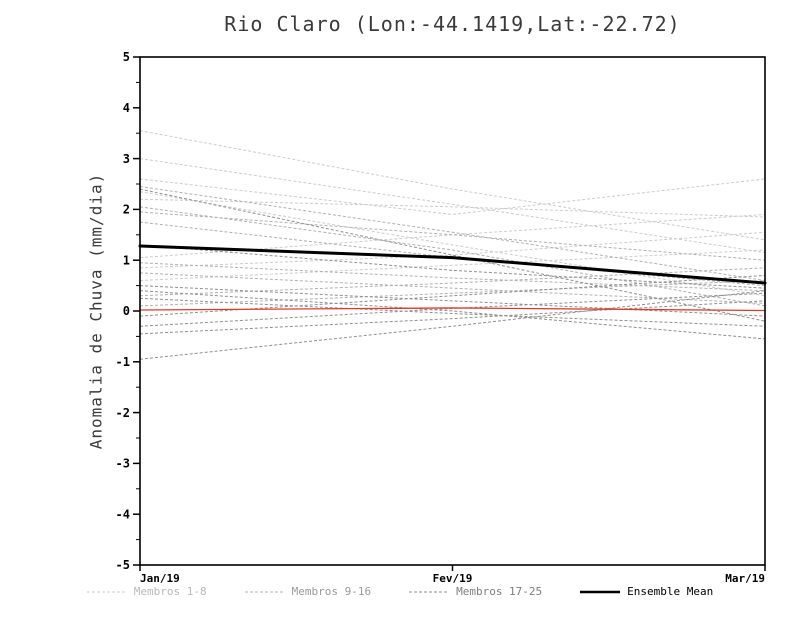 The height and width of the screenshot is (618, 800). I want to click on legend-item: Membros 17-25, so click(475, 591).